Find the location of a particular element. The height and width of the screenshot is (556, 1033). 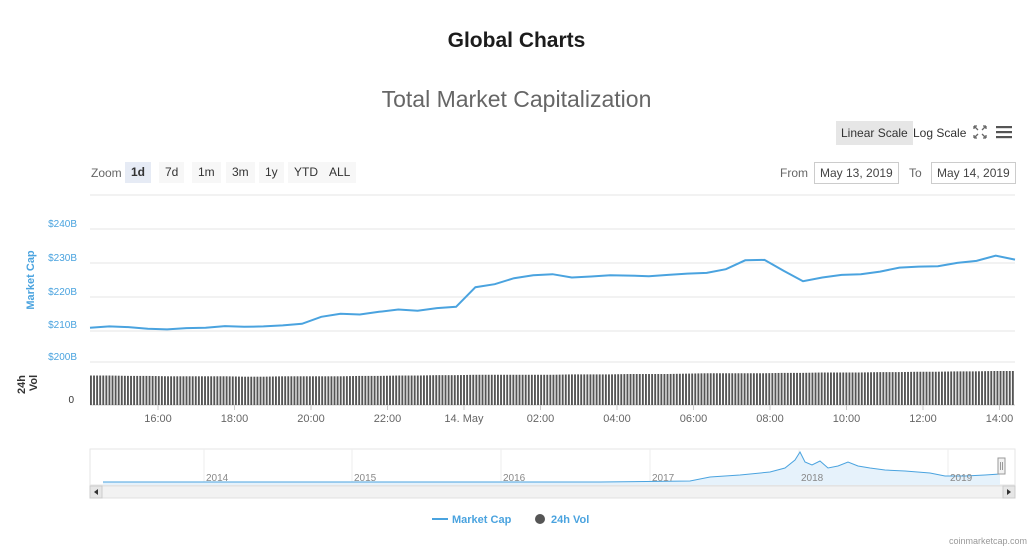

linear-scale-button: Linear Scale is located at coordinates (874, 133).